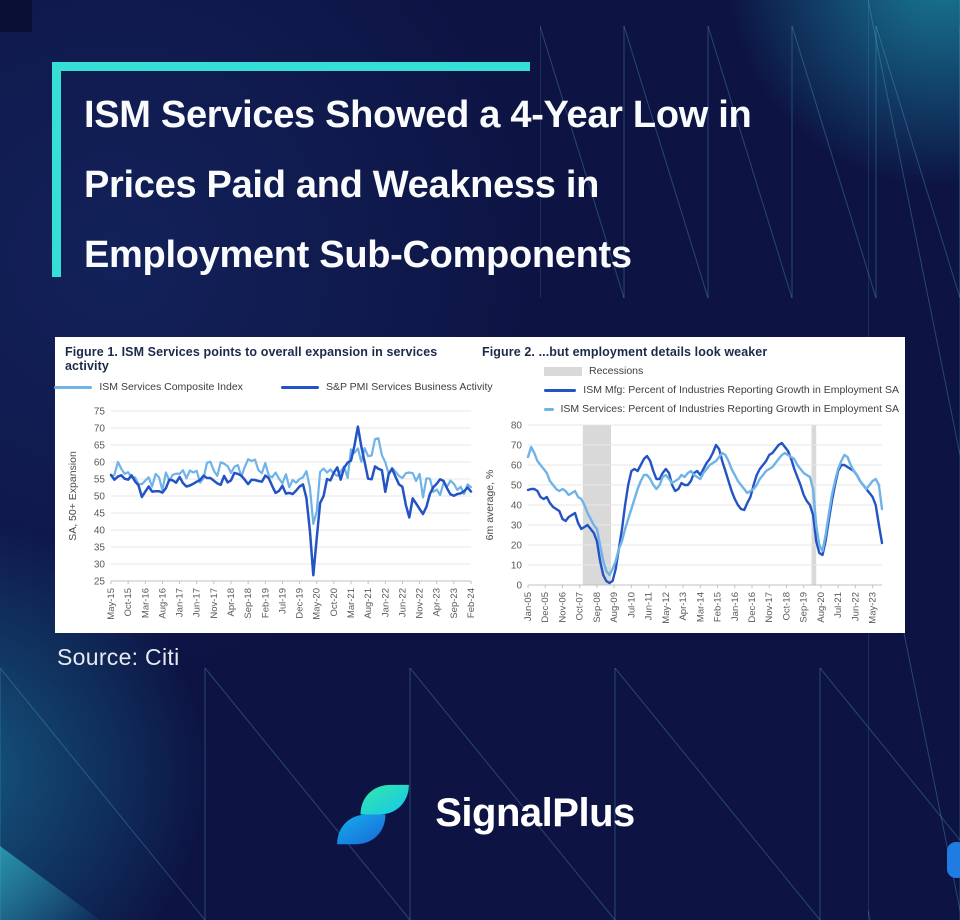 The height and width of the screenshot is (920, 960). I want to click on page-title-line-1: ISM Services Showed a 4-Year Low in, so click(418, 115).